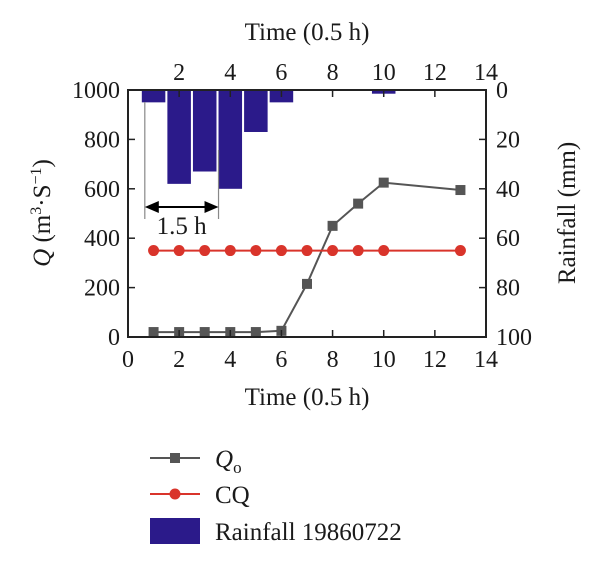  What do you see at coordinates (281, 360) in the screenshot?
I see `x-tick-label-bottom: 6` at bounding box center [281, 360].